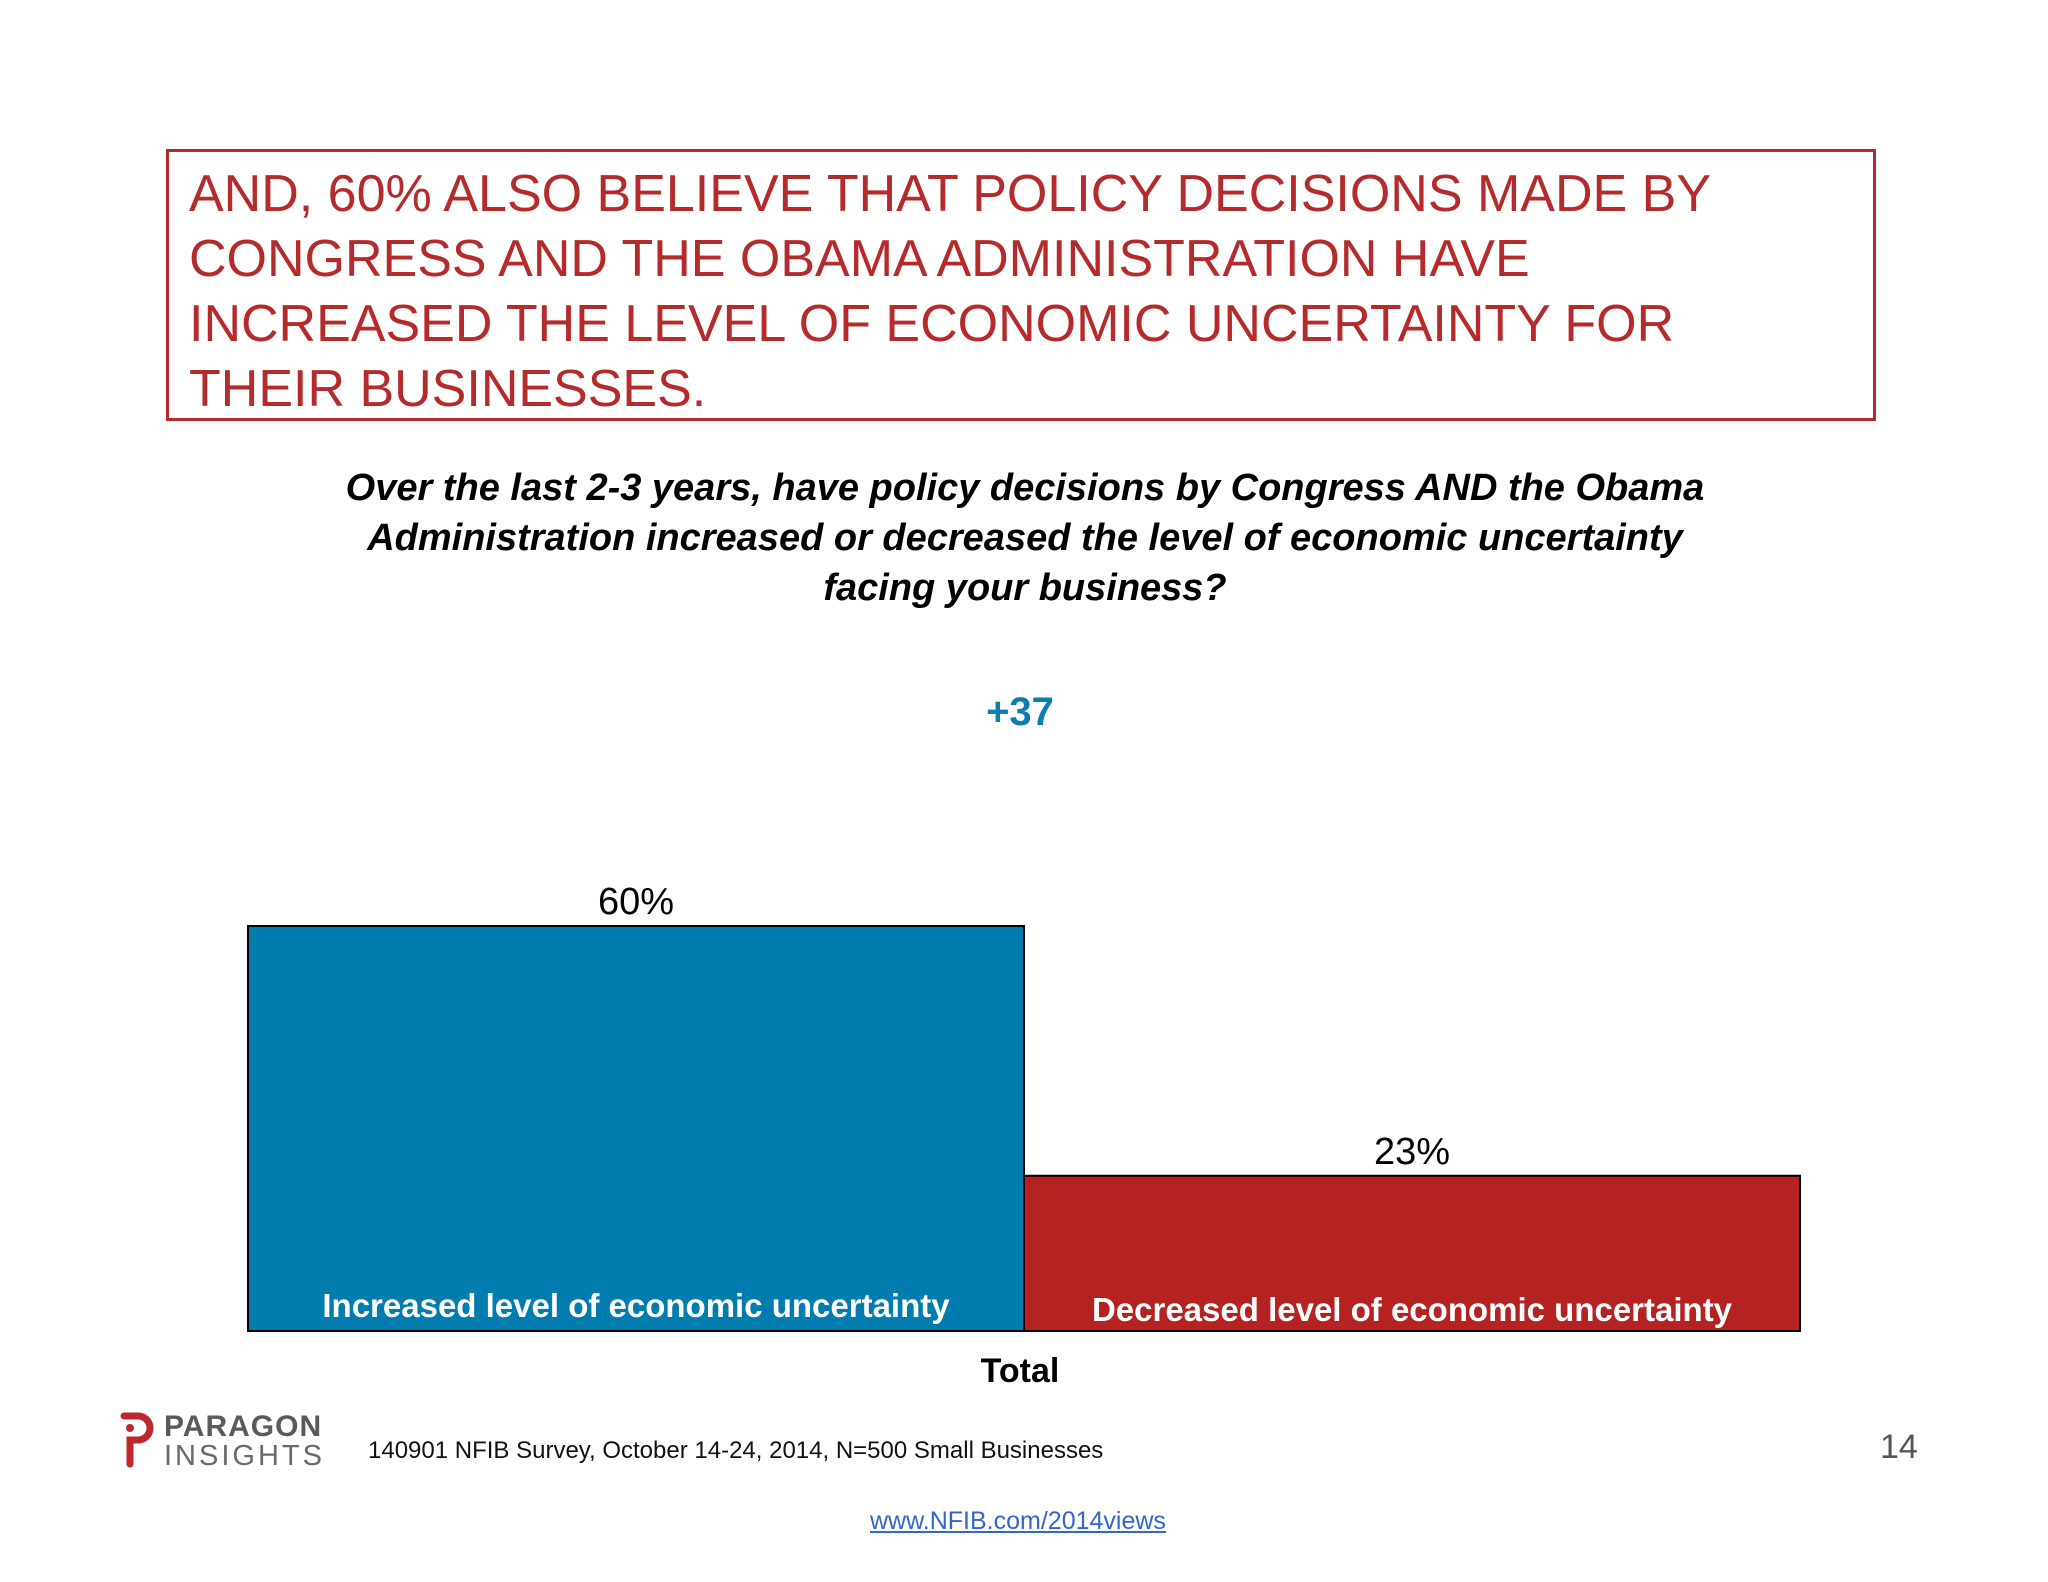 This screenshot has height=1582, width=2048. Describe the element at coordinates (1025, 588) in the screenshot. I see `question-line: facing your business?` at that location.